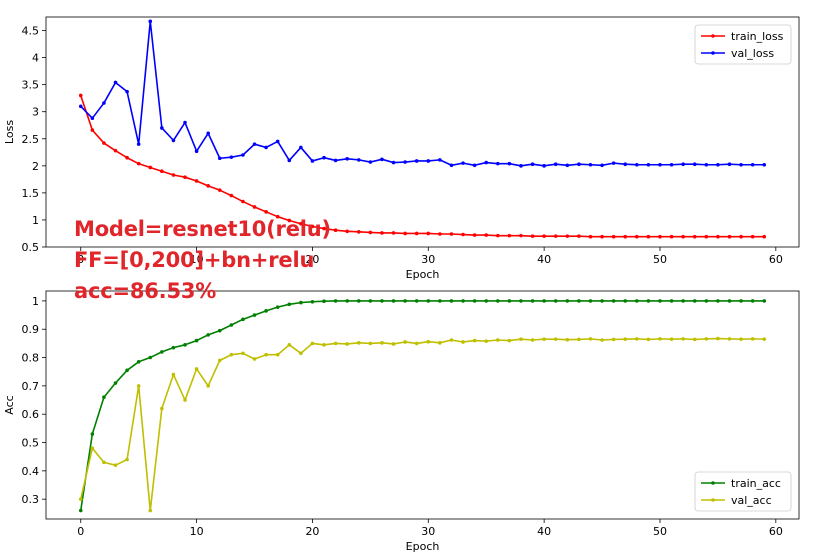  I want to click on y-tick-label: 2.5, so click(31, 139).